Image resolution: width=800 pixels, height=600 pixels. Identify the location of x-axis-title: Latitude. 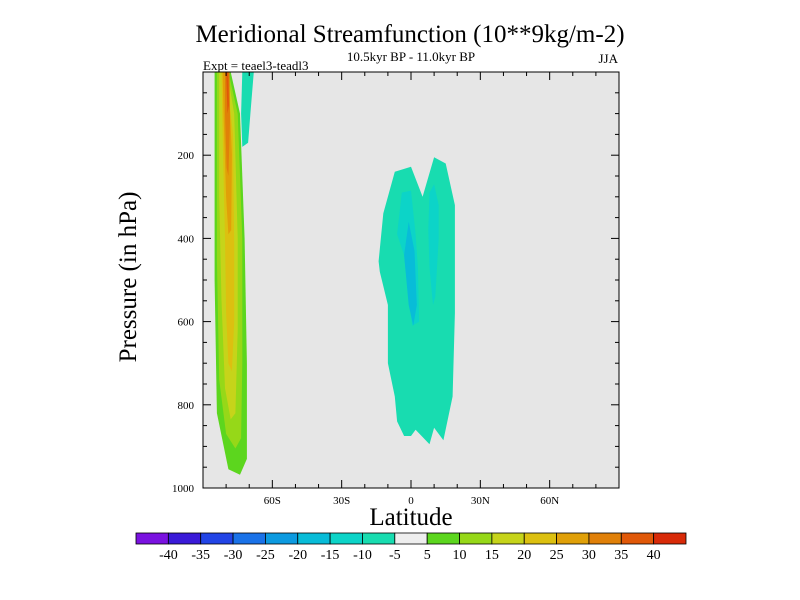
(410, 517).